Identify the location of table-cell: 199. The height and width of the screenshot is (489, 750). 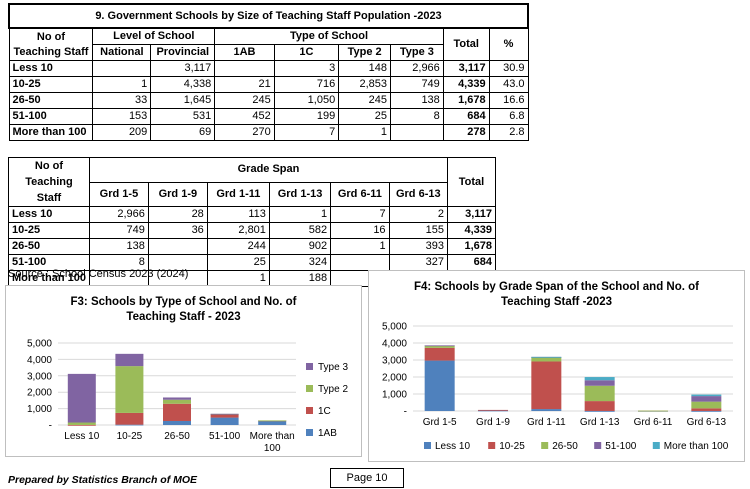
(306, 116).